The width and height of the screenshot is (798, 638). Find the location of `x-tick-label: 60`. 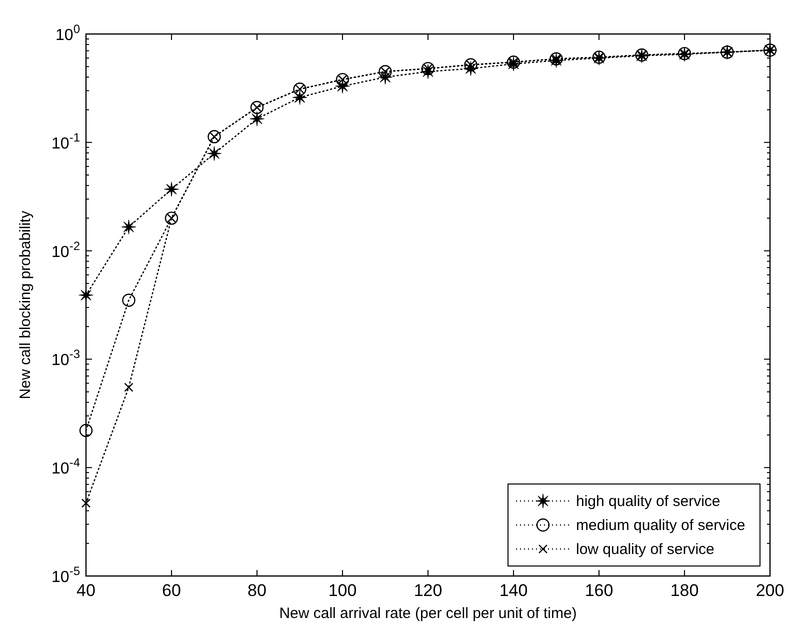

x-tick-label: 60 is located at coordinates (171, 590).